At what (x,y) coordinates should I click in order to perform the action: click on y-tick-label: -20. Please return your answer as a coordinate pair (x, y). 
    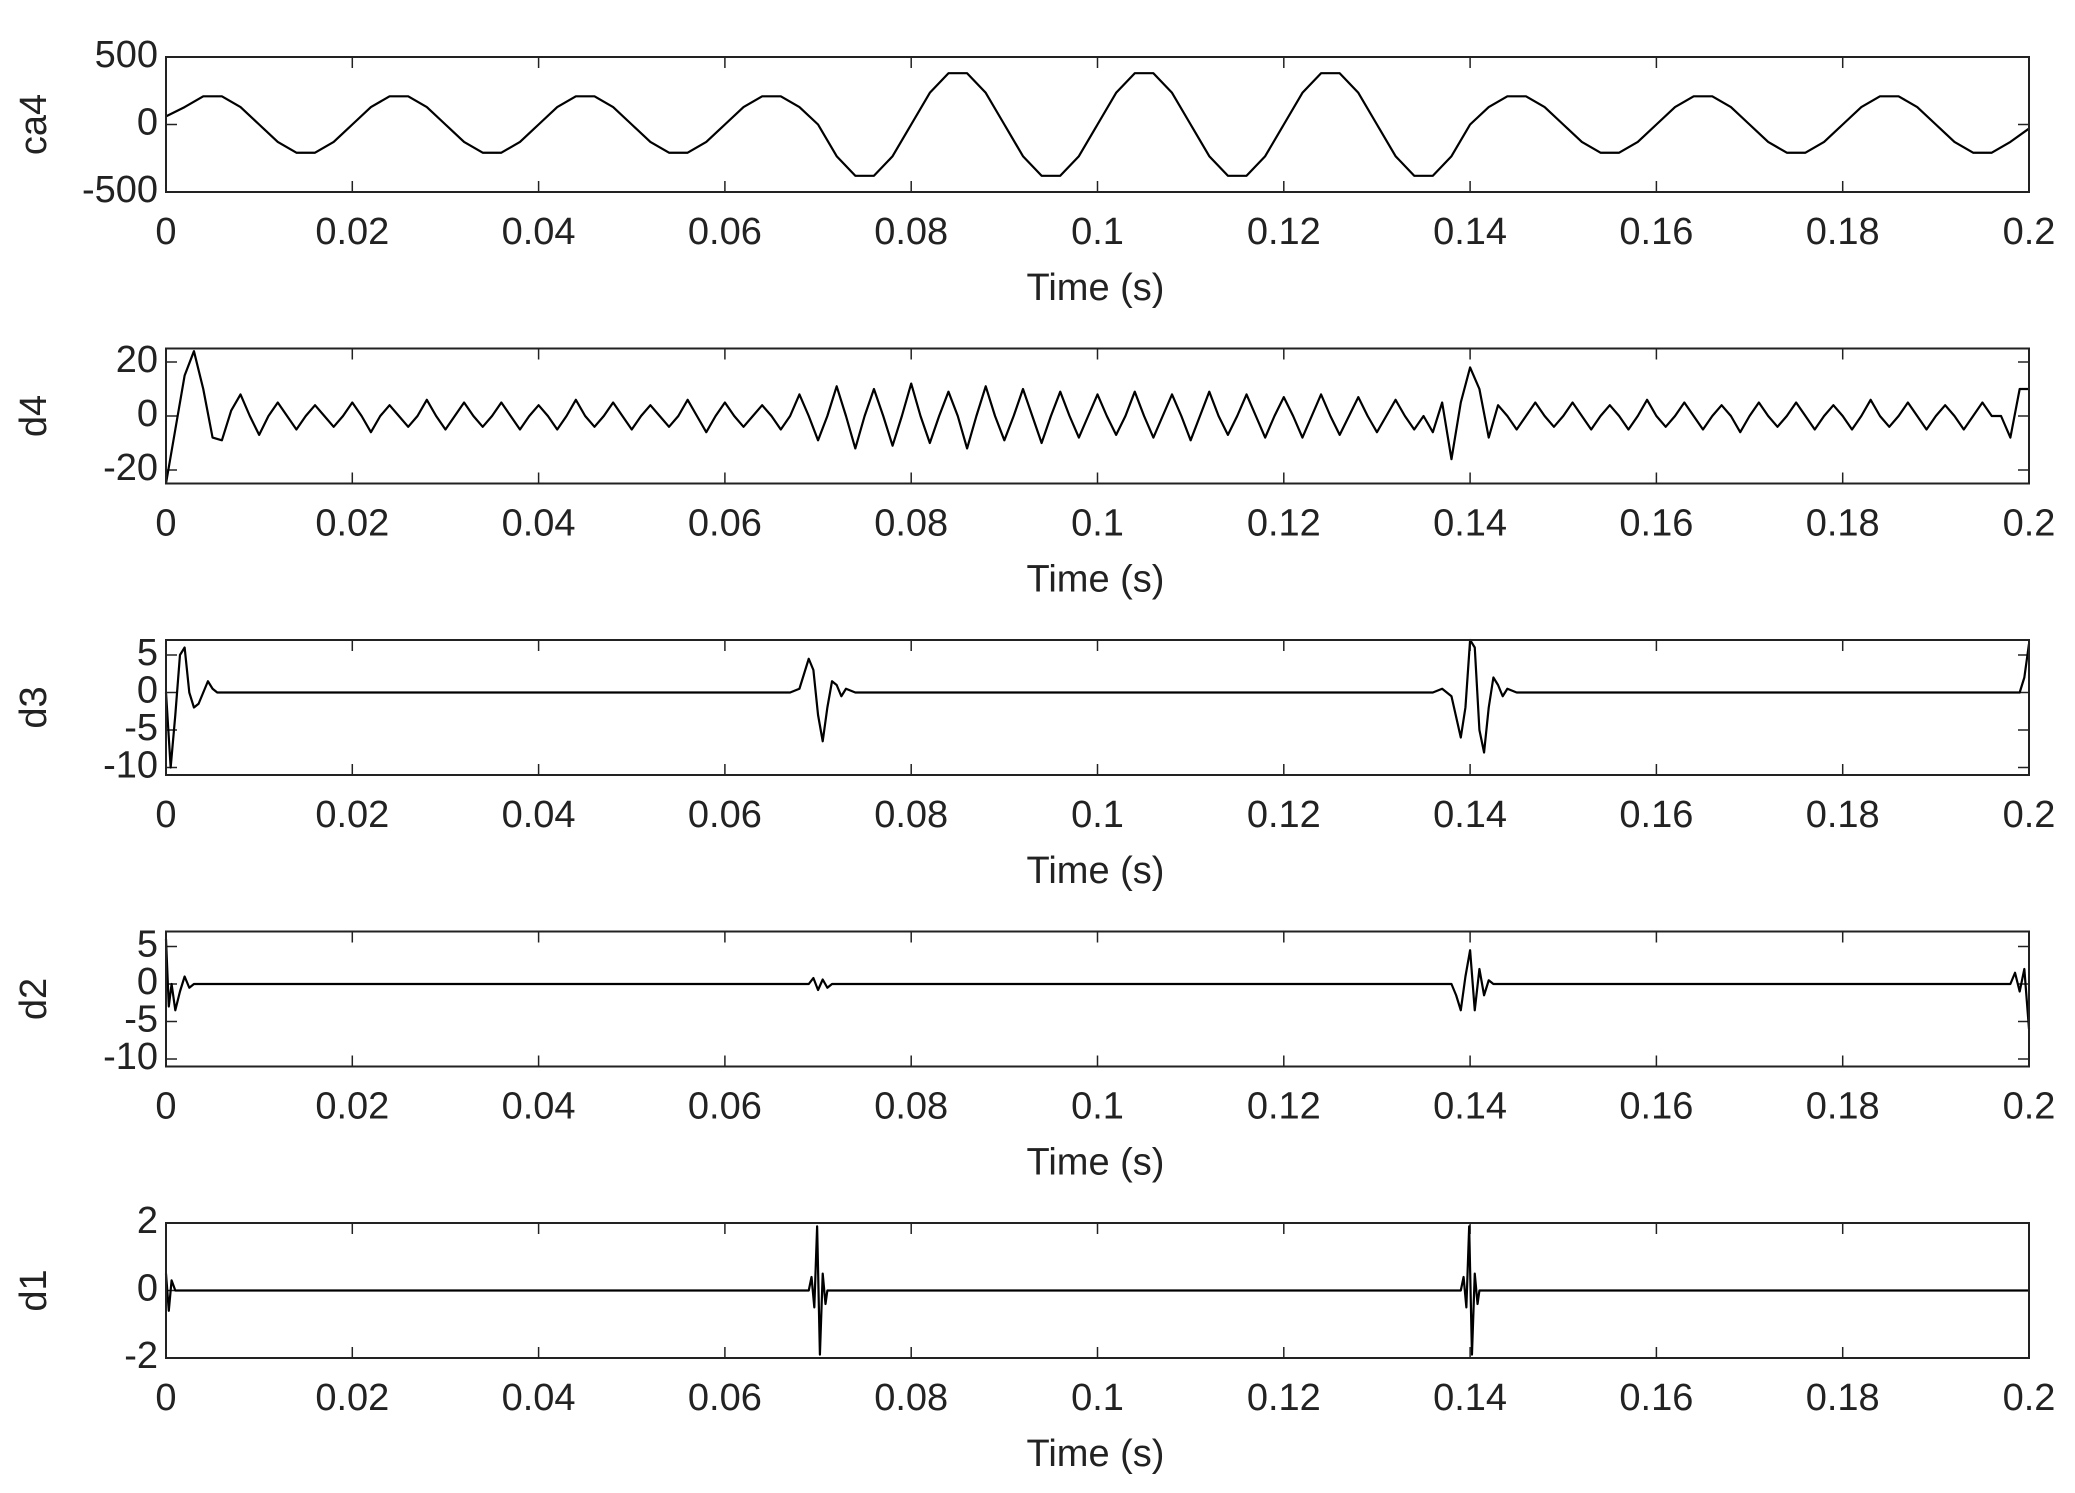
    Looking at the image, I should click on (130, 468).